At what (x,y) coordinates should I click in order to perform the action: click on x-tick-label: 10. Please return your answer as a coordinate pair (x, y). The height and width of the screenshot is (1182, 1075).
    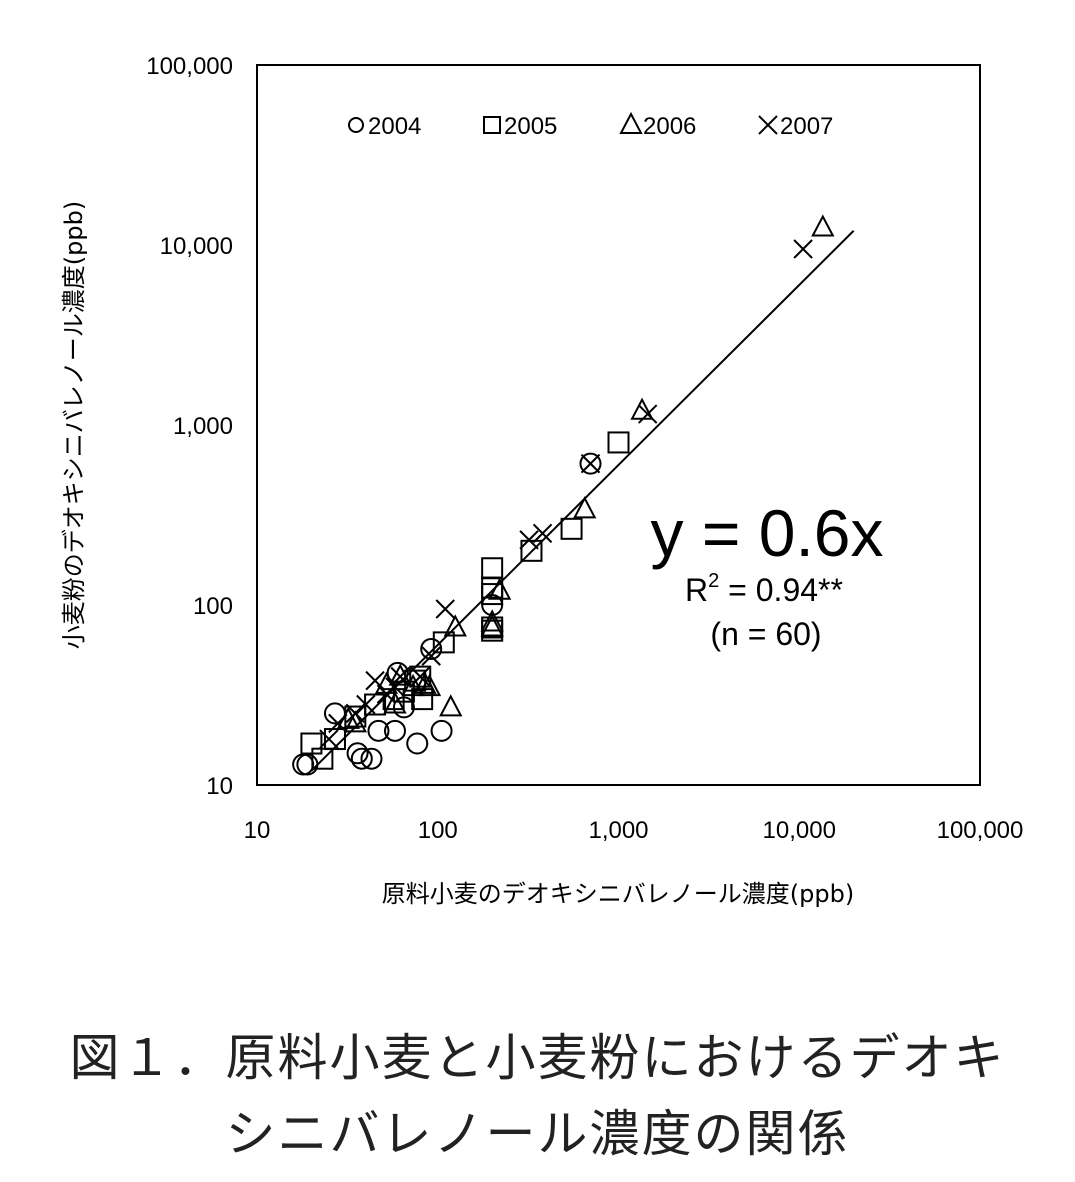
    Looking at the image, I should click on (257, 830).